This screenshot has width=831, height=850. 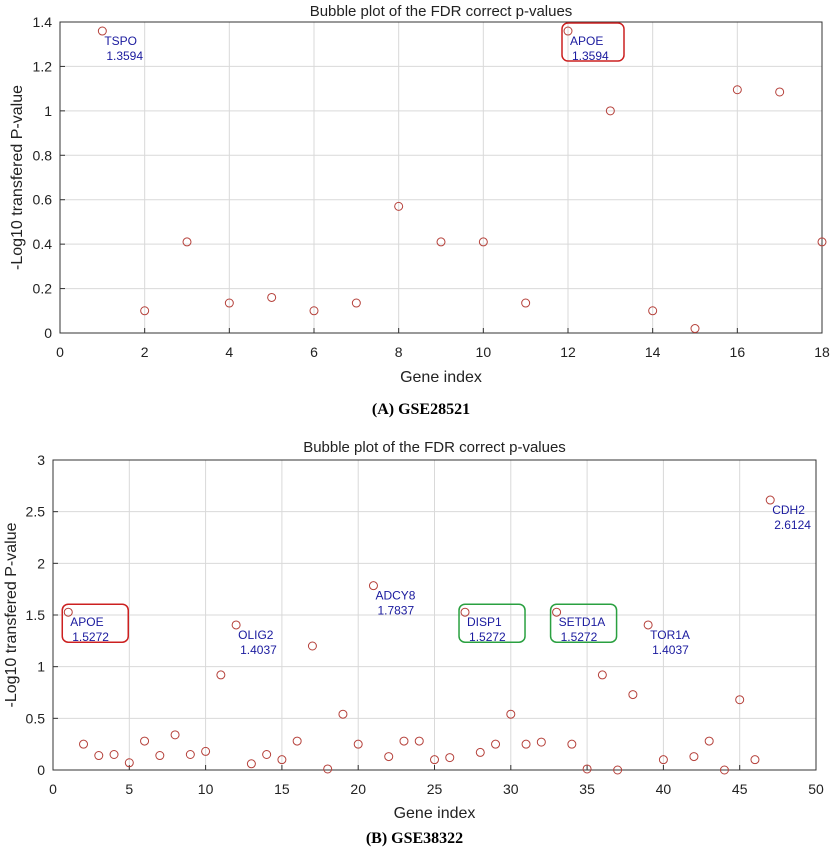 I want to click on y-tick-label: 2, so click(x=41, y=563).